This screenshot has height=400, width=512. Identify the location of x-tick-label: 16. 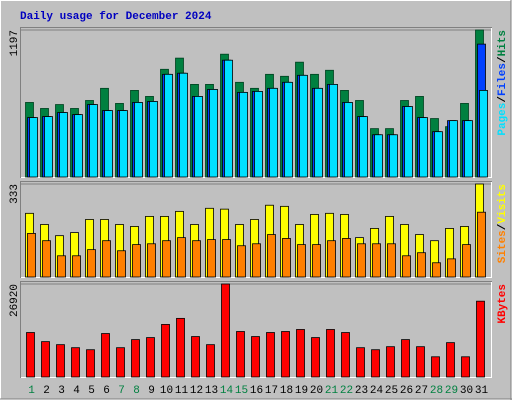
(256, 391).